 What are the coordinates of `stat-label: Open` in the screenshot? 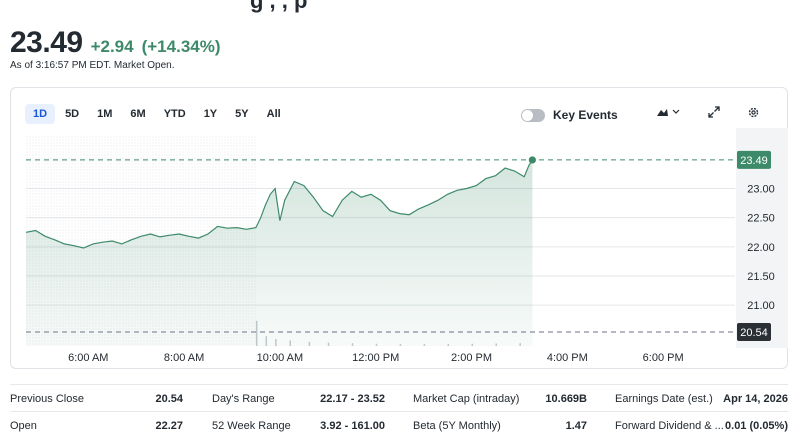 It's located at (23, 426).